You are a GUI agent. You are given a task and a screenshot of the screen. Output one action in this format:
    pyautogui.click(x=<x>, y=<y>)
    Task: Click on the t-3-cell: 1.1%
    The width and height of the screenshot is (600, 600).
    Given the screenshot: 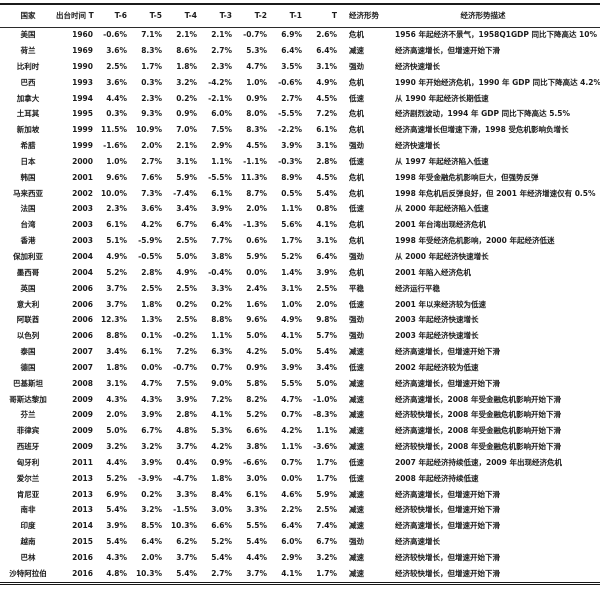 What is the action you would take?
    pyautogui.click(x=221, y=336)
    